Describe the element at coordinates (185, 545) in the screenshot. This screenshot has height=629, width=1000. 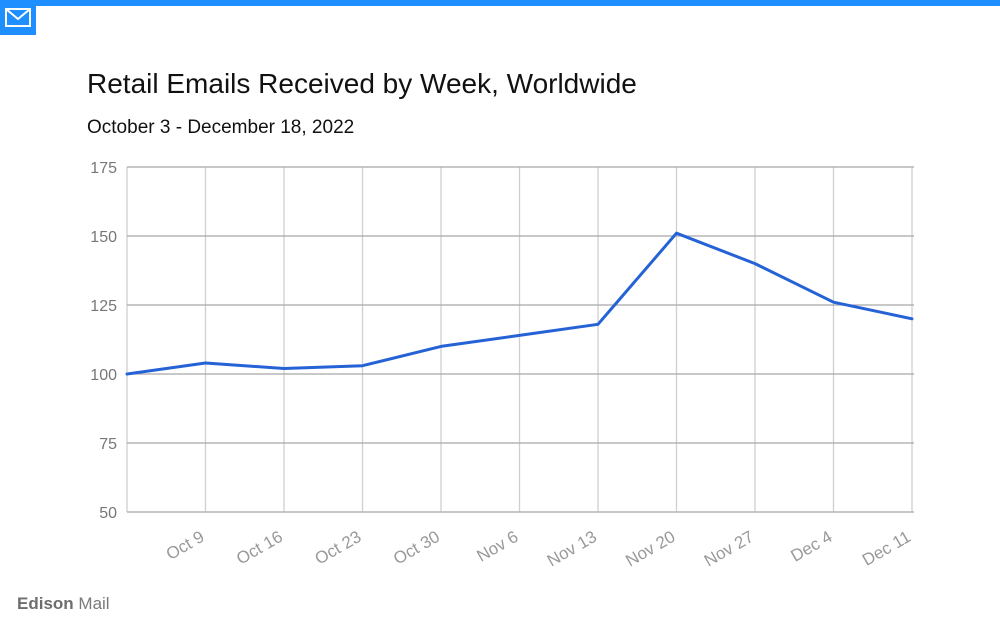
I see `x-tick-label: Oct 9` at that location.